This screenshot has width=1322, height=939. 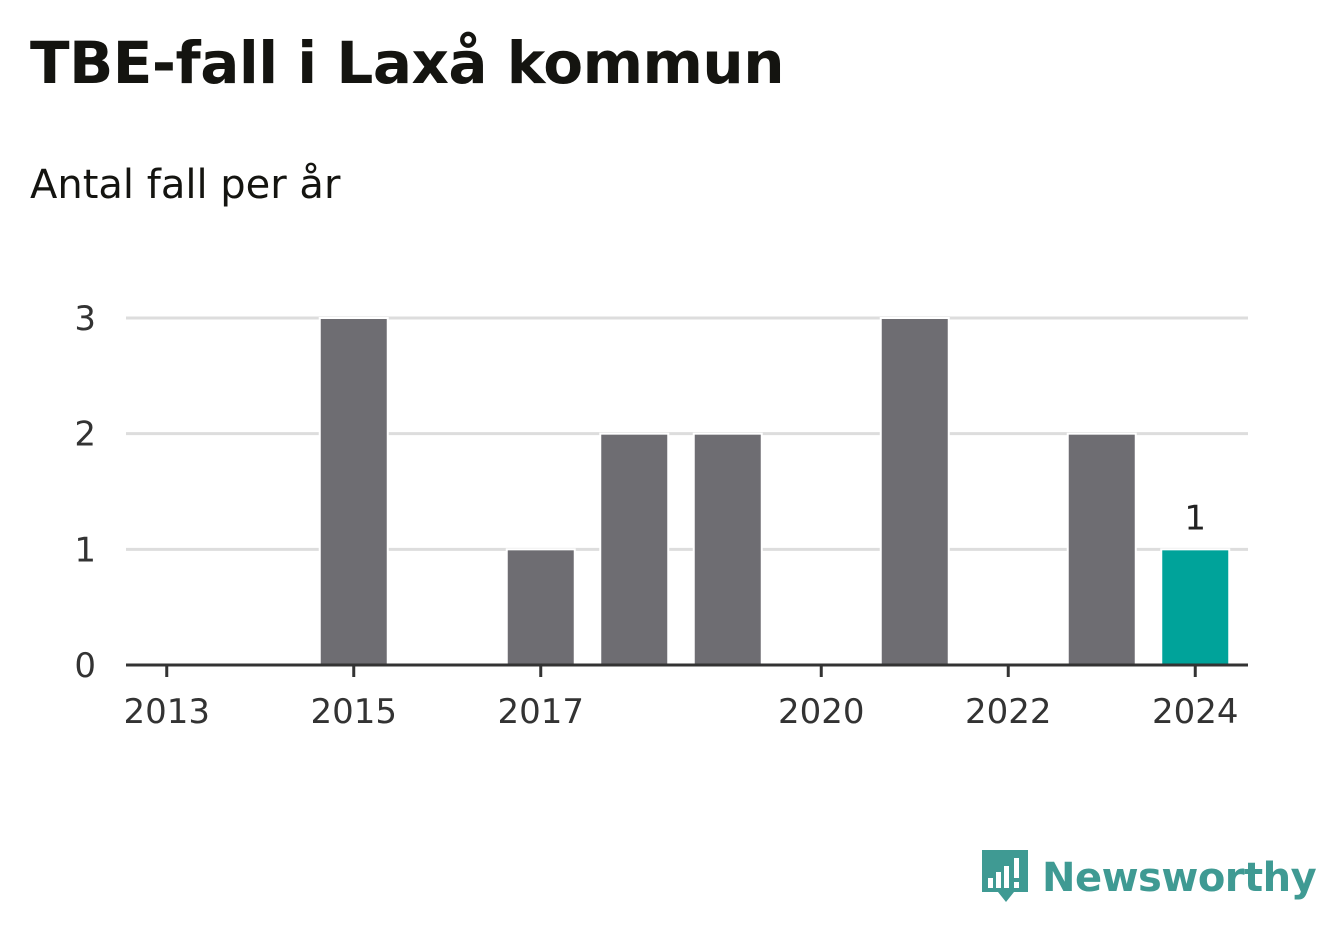 I want to click on x-tick-label-2015: 2015, so click(x=353, y=712).